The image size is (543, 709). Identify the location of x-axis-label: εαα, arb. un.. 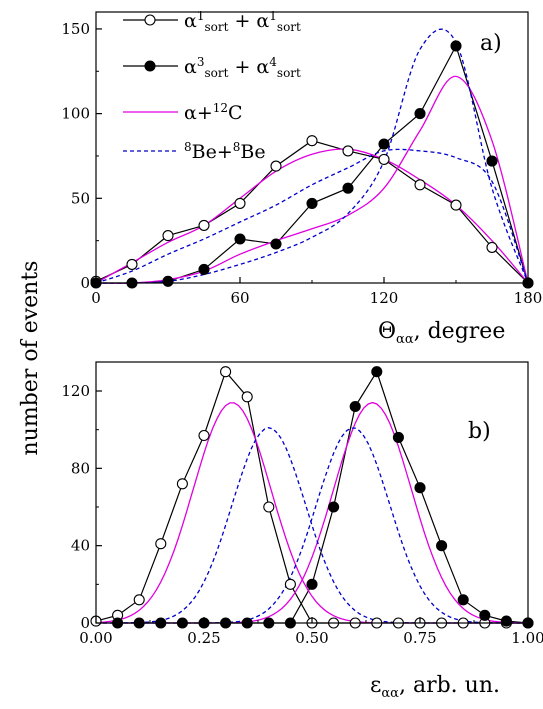
(435, 687).